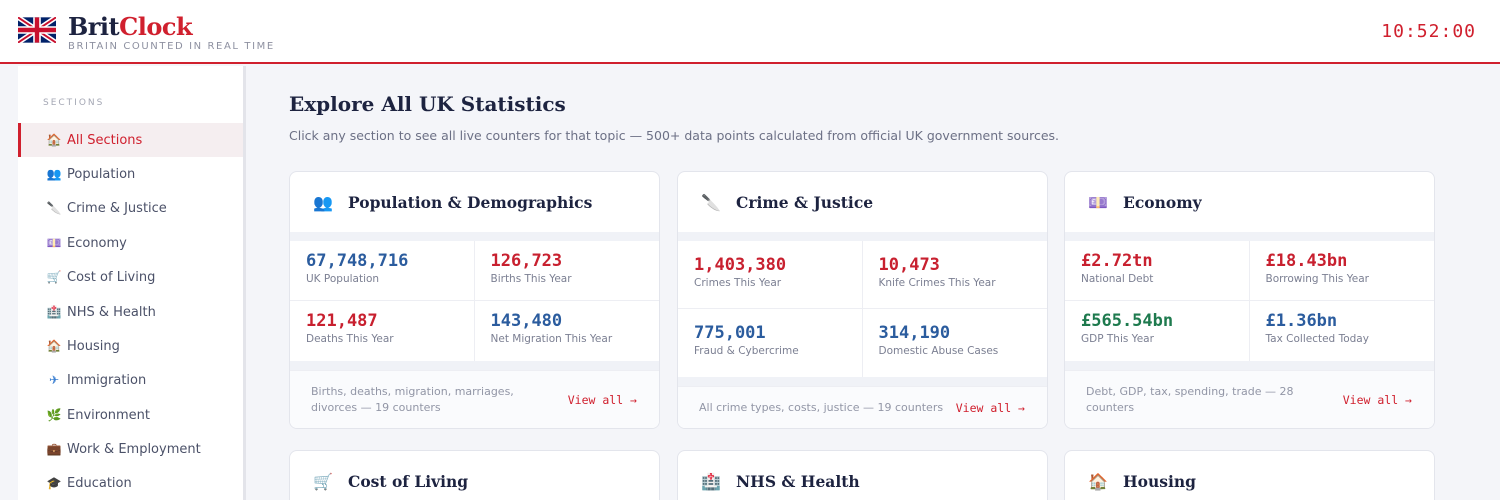 This screenshot has height=500, width=1500. What do you see at coordinates (746, 351) in the screenshot?
I see `stat-label: Fraud & Cybercrime` at bounding box center [746, 351].